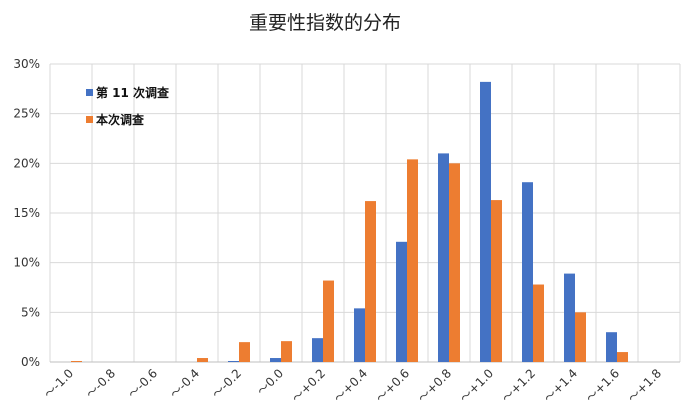 The height and width of the screenshot is (420, 687). Describe the element at coordinates (350, 385) in the screenshot. I see `x-tick-label: ～+0.4` at that location.